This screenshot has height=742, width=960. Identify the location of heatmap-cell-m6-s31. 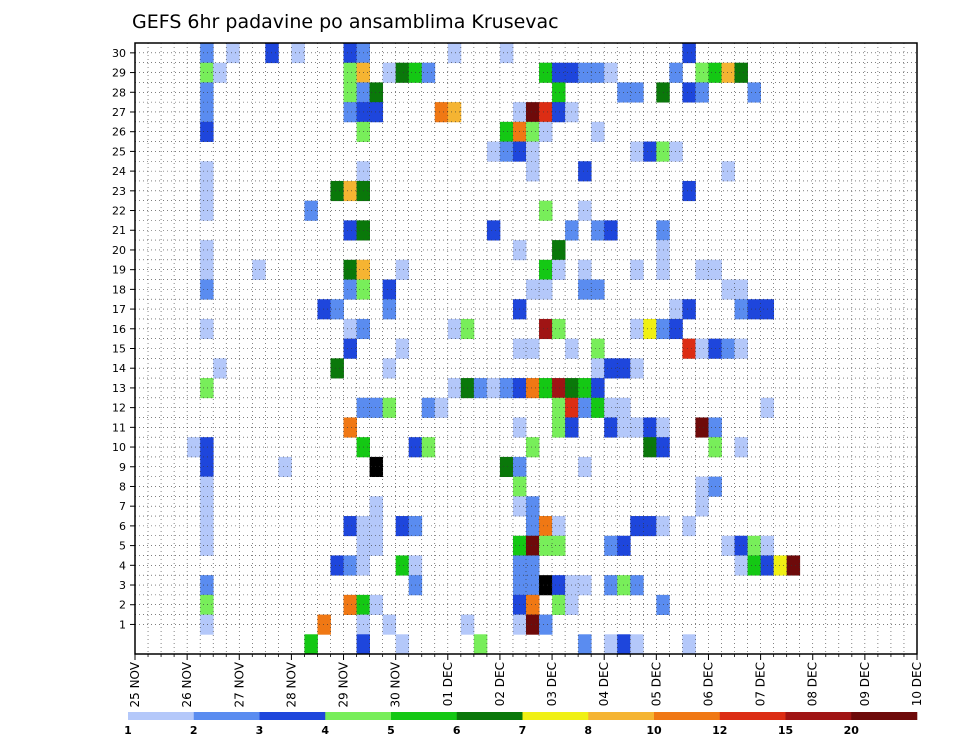
(546, 526).